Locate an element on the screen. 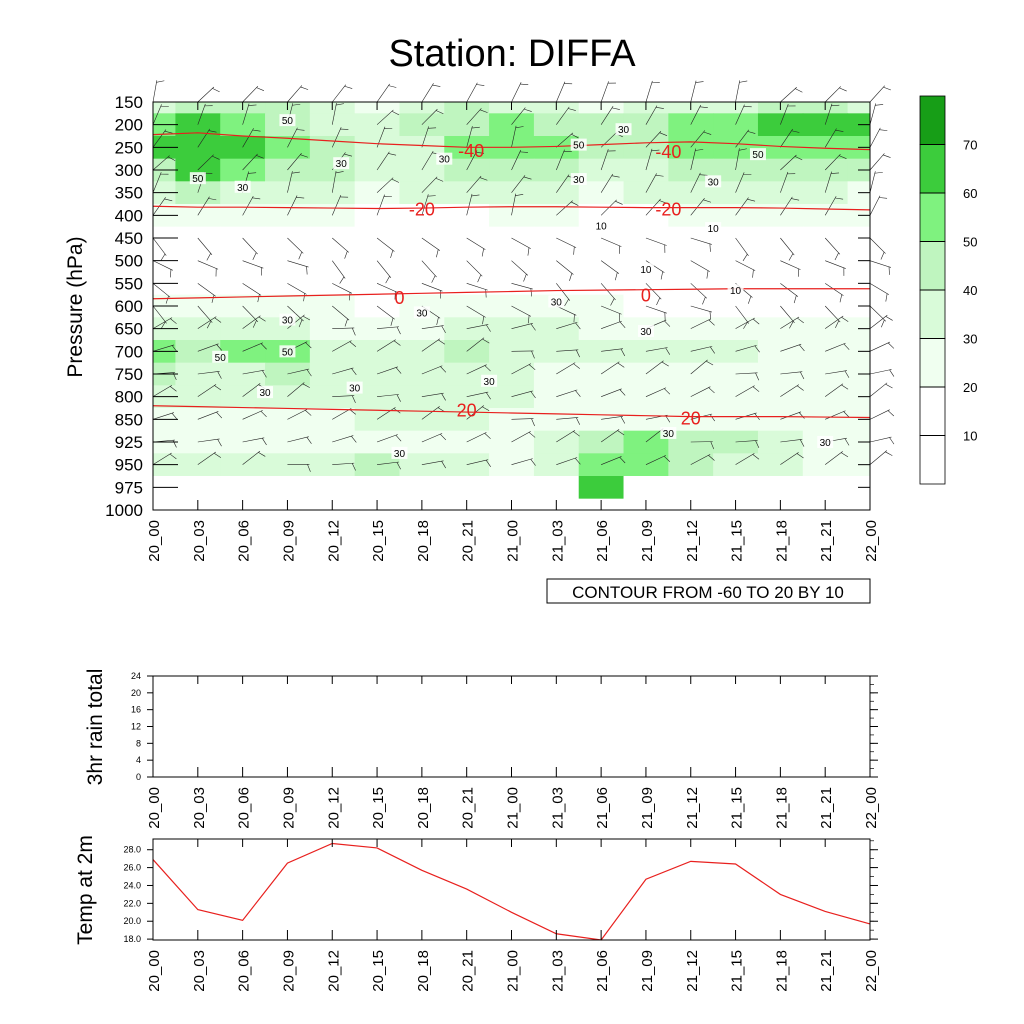 This screenshot has height=1024, width=1024. colorbar-label: 50 is located at coordinates (970, 242).